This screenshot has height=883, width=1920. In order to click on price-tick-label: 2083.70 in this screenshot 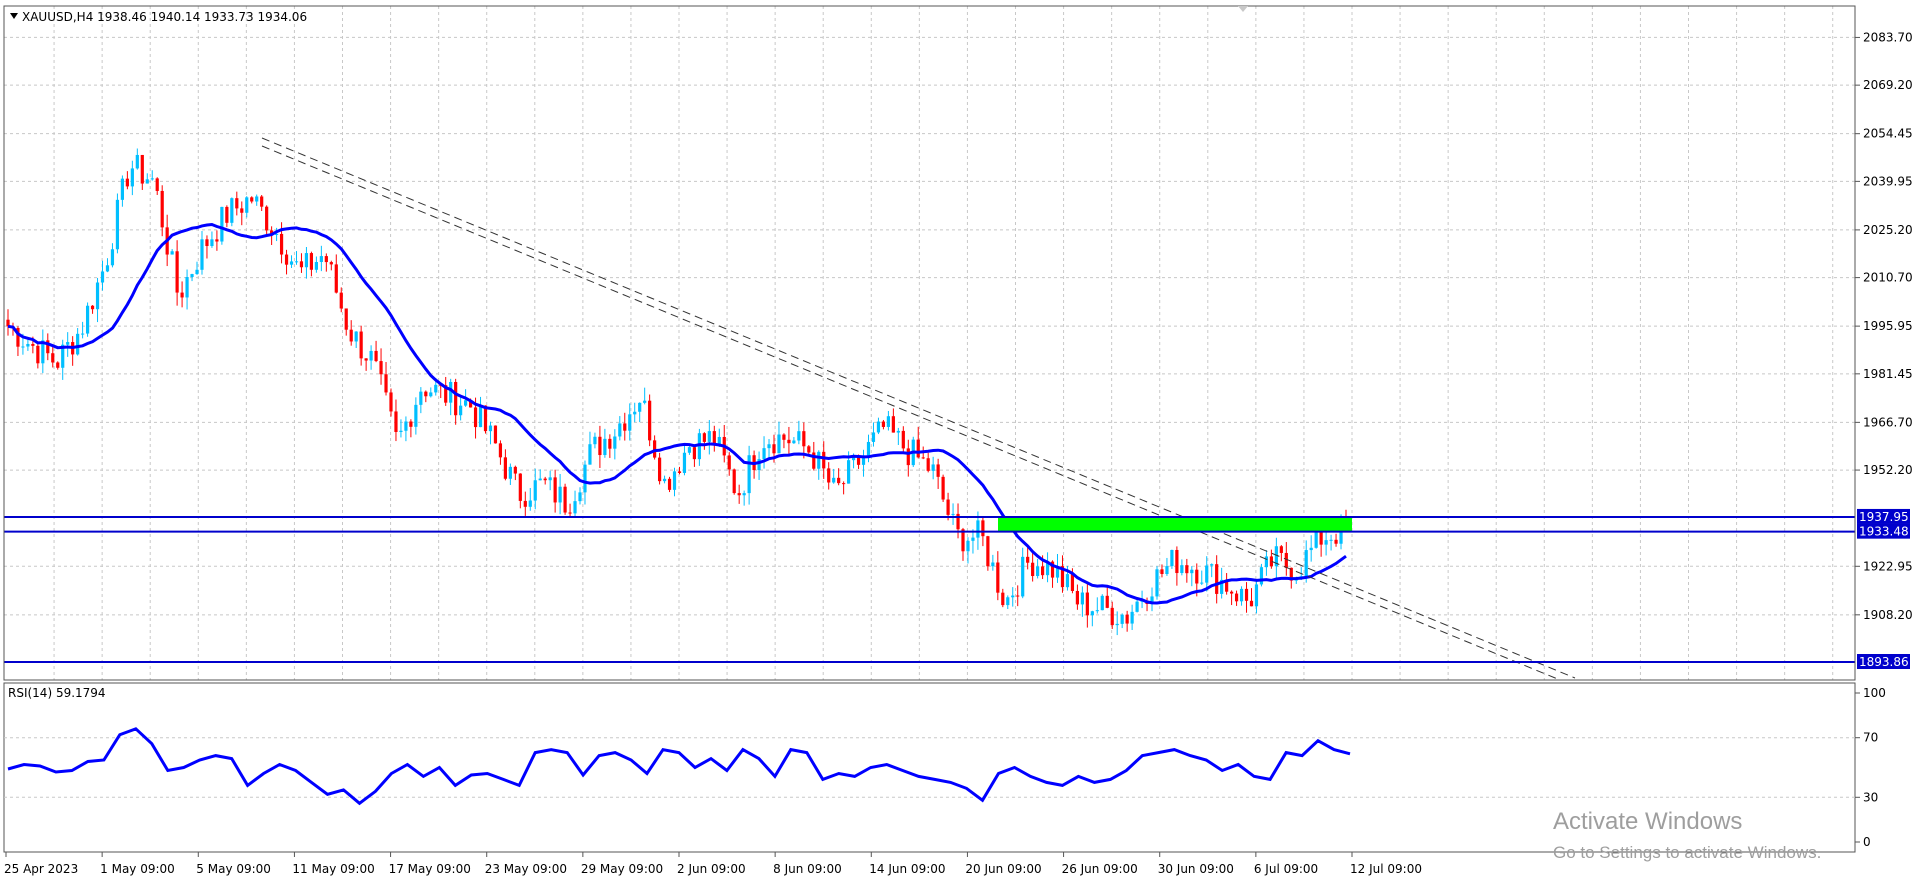, I will do `click(1888, 37)`.